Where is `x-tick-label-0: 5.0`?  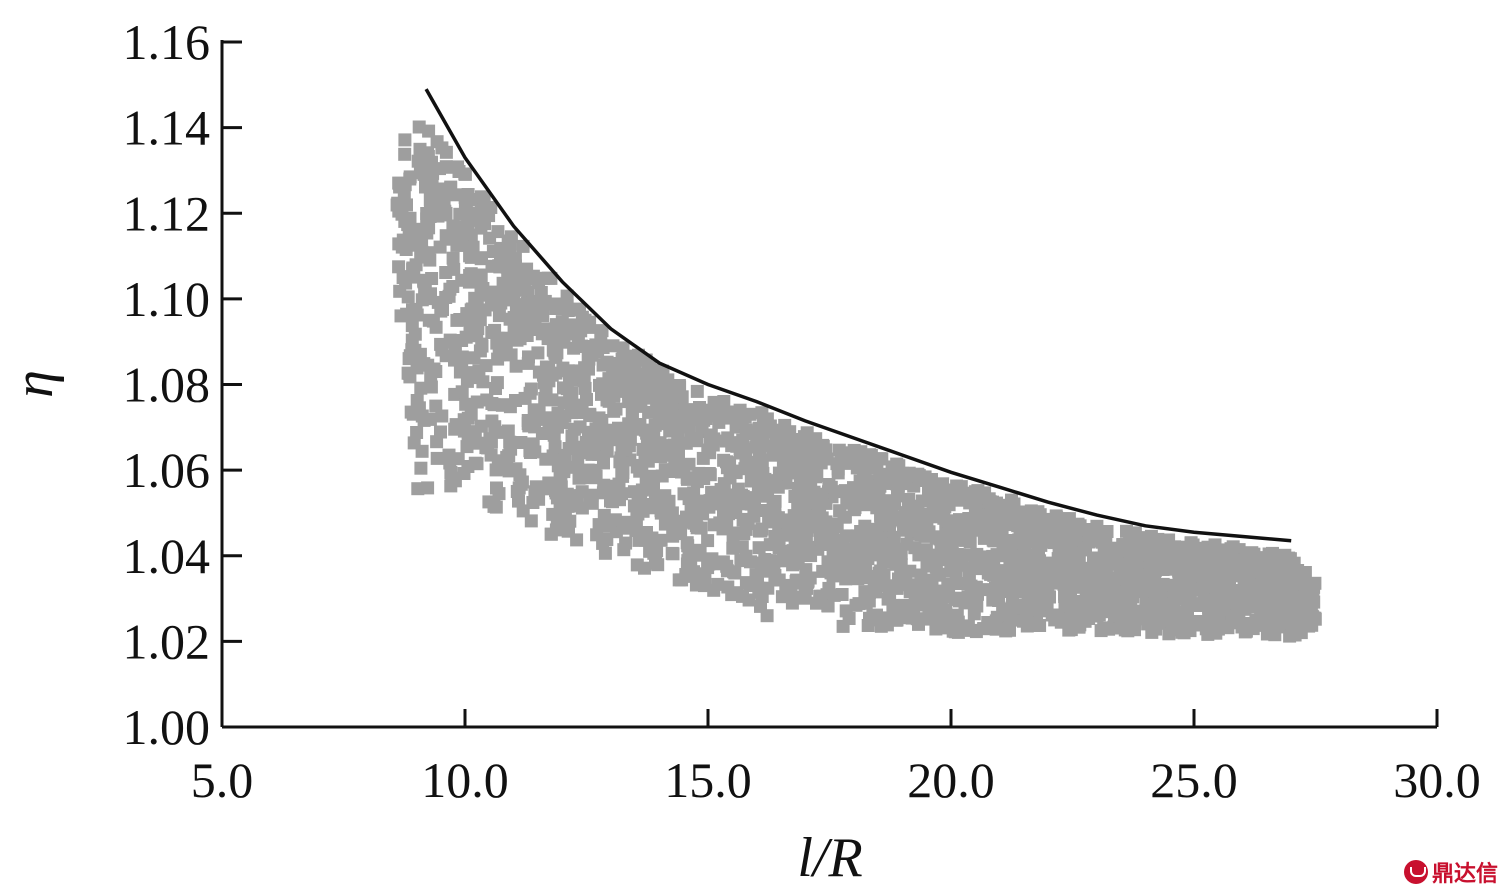 x-tick-label-0: 5.0 is located at coordinates (222, 780).